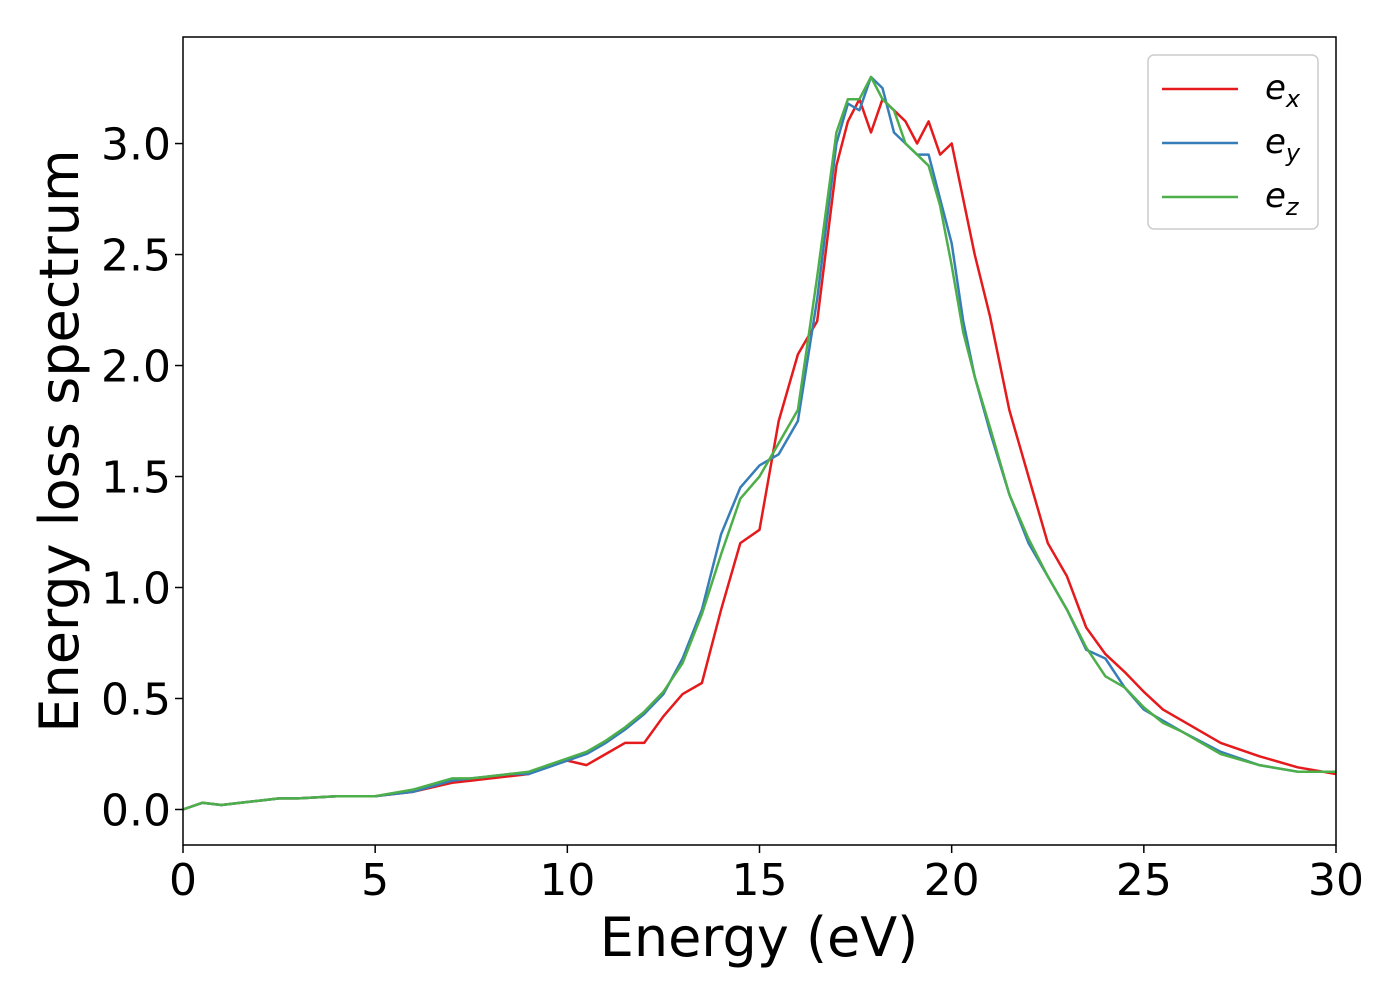 The width and height of the screenshot is (1400, 1000). What do you see at coordinates (136, 367) in the screenshot?
I see `y-tick-label: 2.0` at bounding box center [136, 367].